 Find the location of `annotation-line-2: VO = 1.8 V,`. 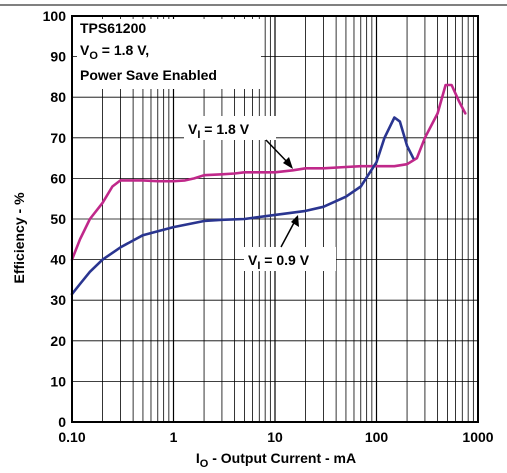

annotation-line-2: VO = 1.8 V, is located at coordinates (114, 52).